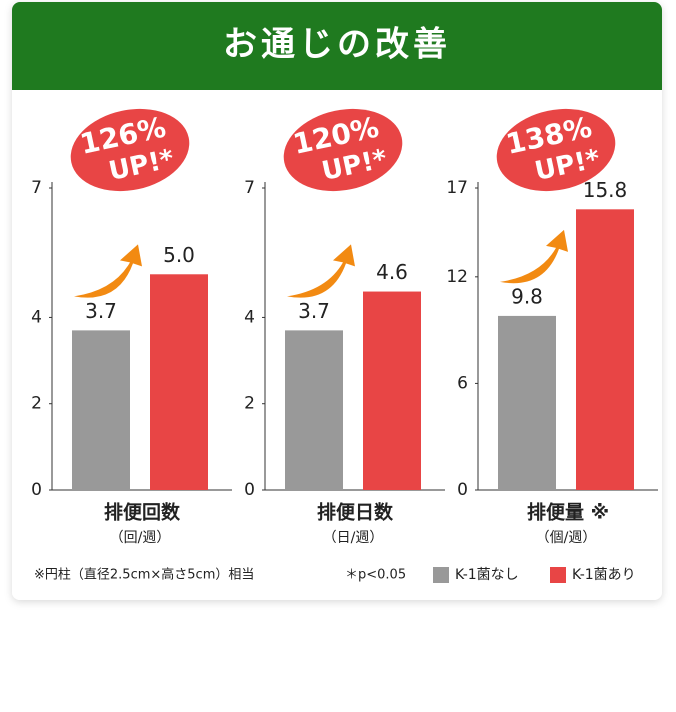 The image size is (676, 712). What do you see at coordinates (392, 272) in the screenshot?
I see `value-label: 4.6` at bounding box center [392, 272].